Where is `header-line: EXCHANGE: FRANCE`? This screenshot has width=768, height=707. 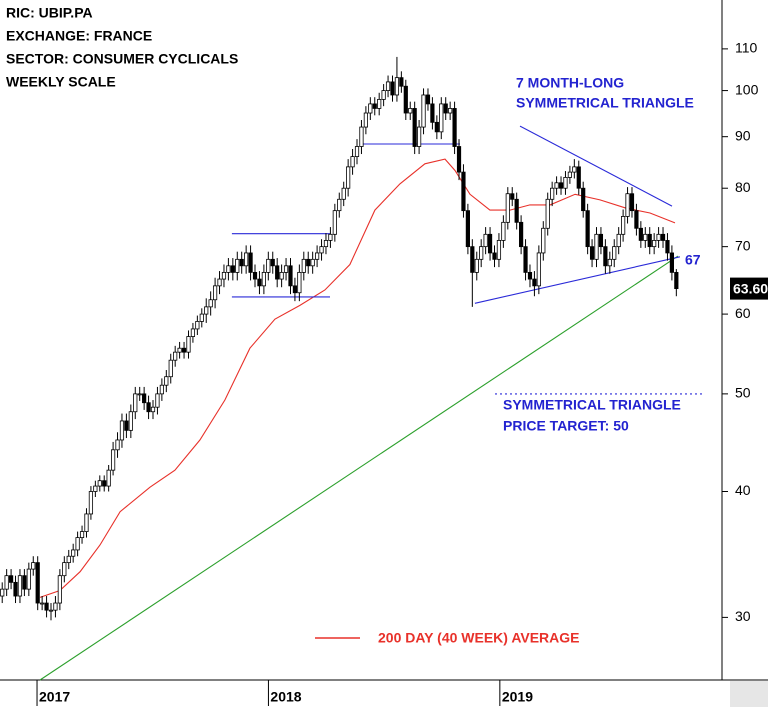
header-line: EXCHANGE: FRANCE is located at coordinates (79, 36).